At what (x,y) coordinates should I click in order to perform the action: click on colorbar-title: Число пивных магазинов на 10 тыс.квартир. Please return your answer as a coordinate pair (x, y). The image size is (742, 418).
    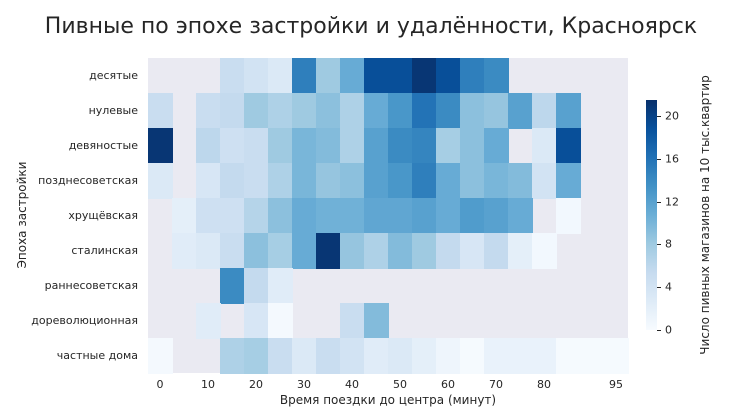
    Looking at the image, I should click on (705, 215).